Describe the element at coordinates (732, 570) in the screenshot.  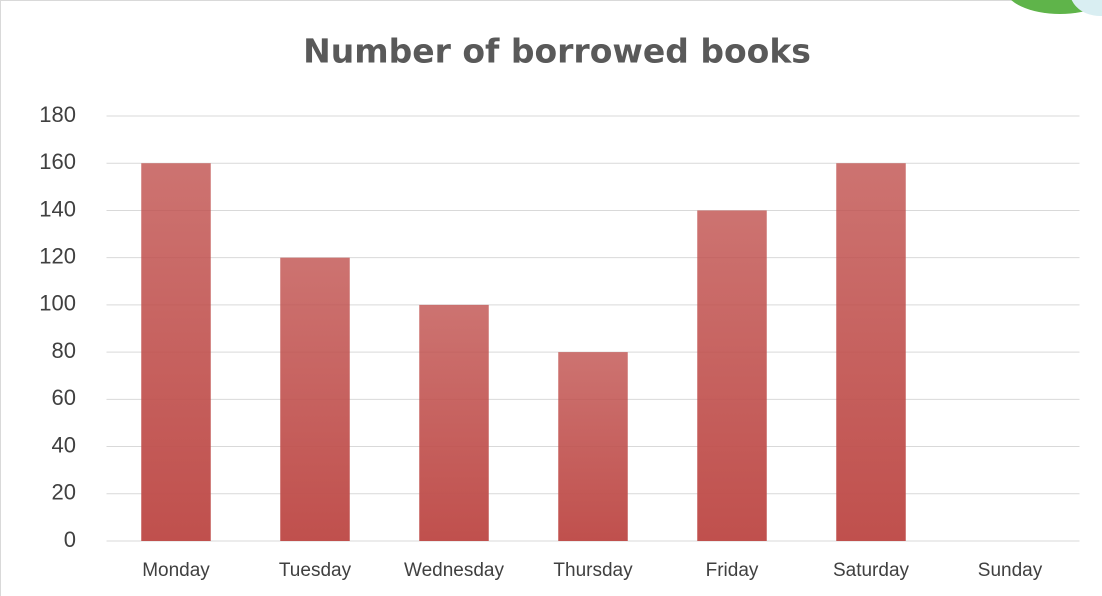
I see `x-tick-label: Friday` at that location.